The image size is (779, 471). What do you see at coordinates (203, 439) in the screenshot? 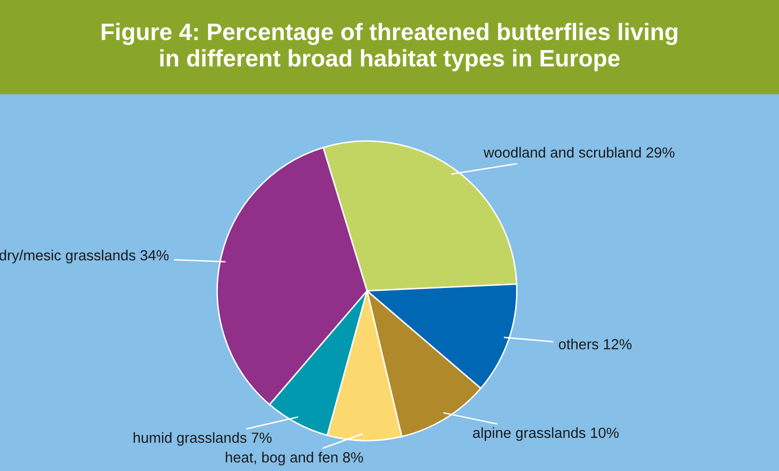
I see `slice-label: humid grasslands 7%` at bounding box center [203, 439].